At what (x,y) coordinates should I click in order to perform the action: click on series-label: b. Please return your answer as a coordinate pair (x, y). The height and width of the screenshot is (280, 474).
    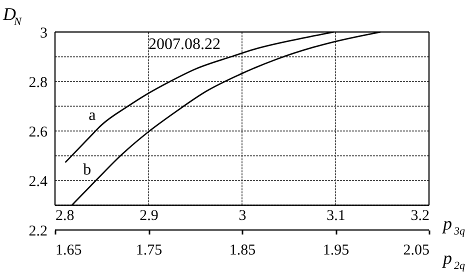
    Looking at the image, I should click on (87, 169).